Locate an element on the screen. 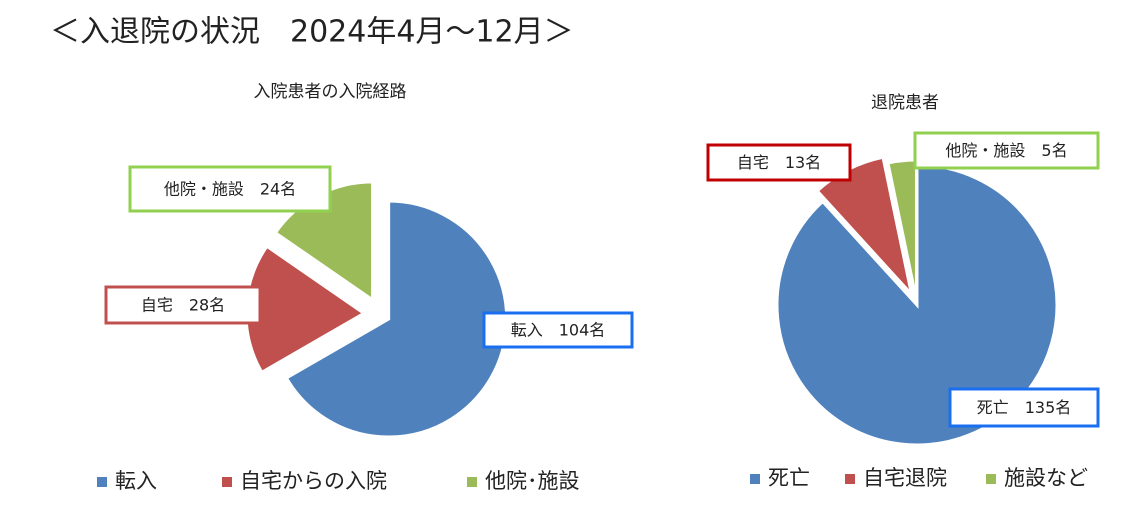 The image size is (1146, 523). data-label: 他院・施設 5名 is located at coordinates (1006, 150).